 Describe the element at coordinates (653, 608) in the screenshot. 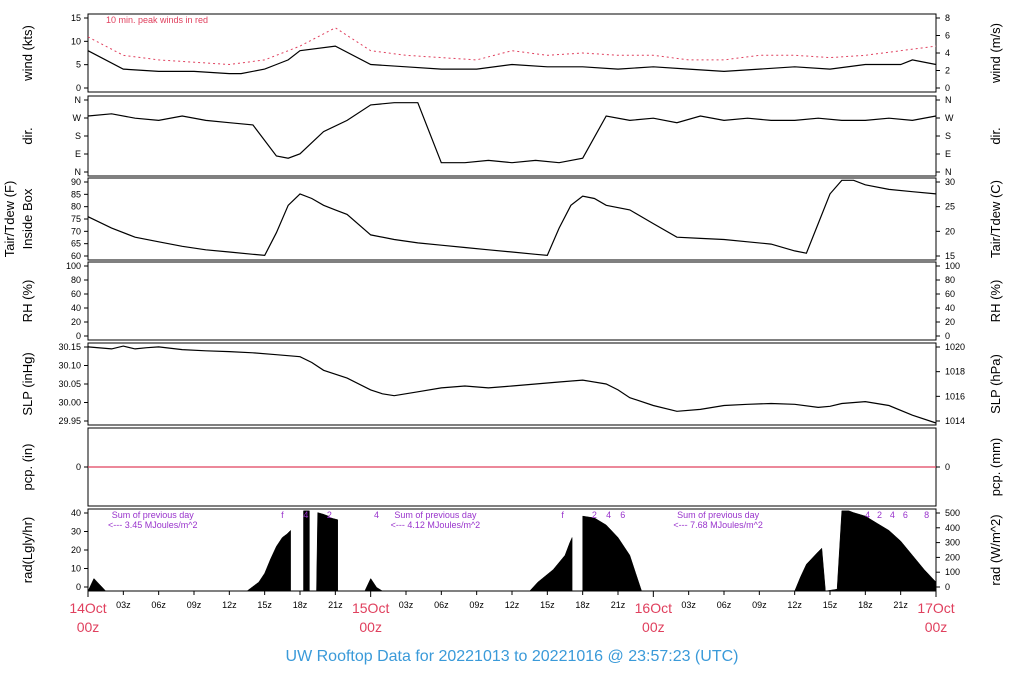

I see `x-day-label-date: 16Oct` at that location.